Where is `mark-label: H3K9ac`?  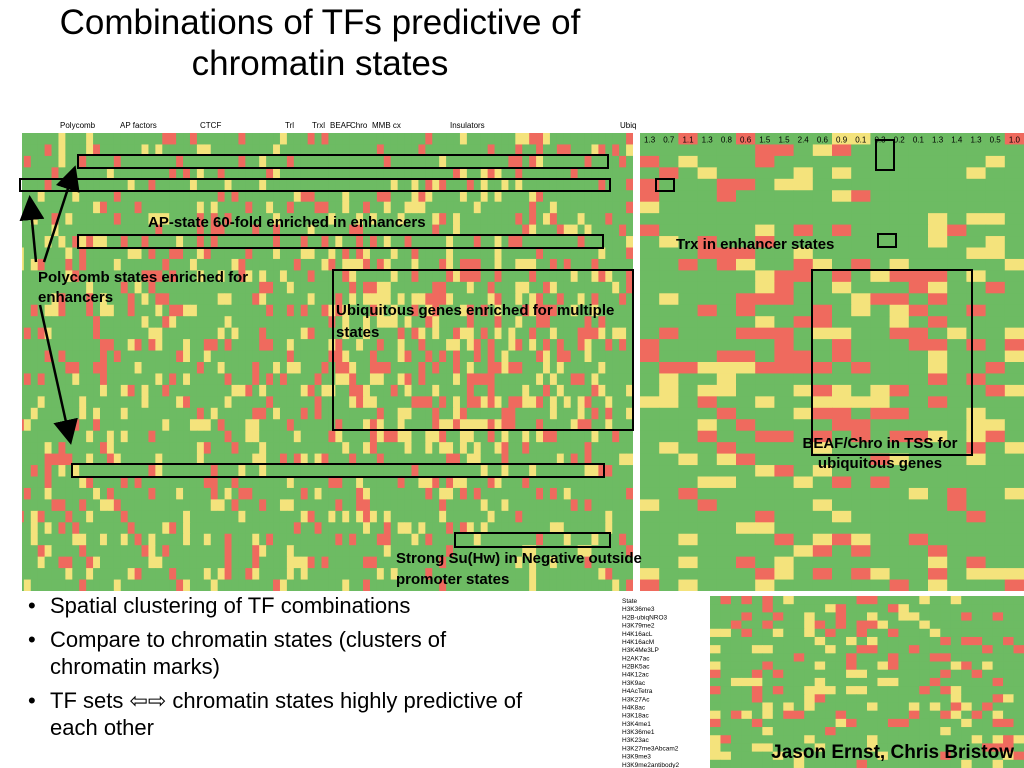 mark-label: H3K9ac is located at coordinates (634, 683).